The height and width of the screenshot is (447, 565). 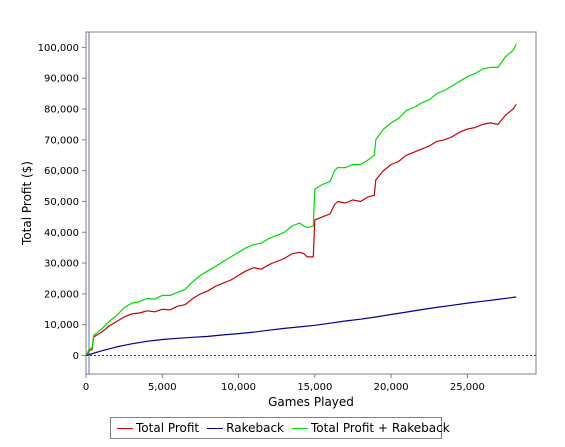 What do you see at coordinates (380, 428) in the screenshot?
I see `legend-label: Total Profit + Rakeback` at bounding box center [380, 428].